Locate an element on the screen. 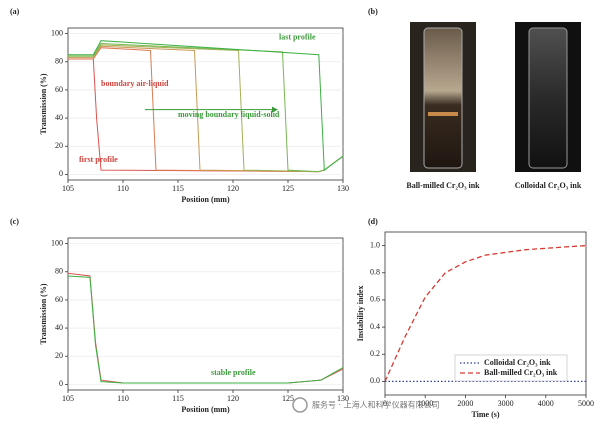 This screenshot has width=603, height=425. watermark-icon is located at coordinates (300, 405).